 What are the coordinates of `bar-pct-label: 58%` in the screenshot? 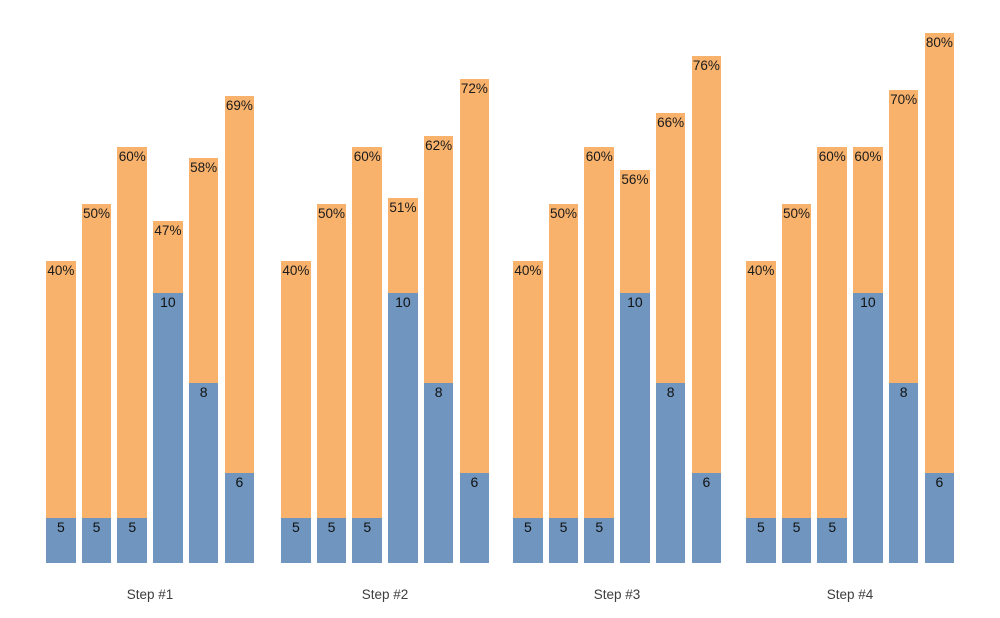 It's located at (204, 168).